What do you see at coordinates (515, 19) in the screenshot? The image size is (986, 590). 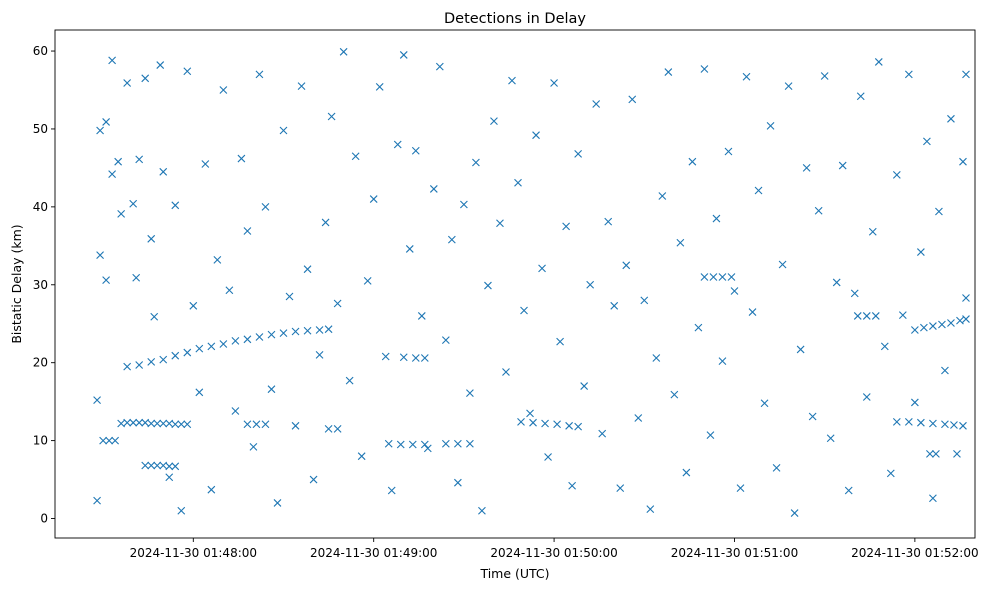 I see `chart-title: Detections in Delay` at bounding box center [515, 19].